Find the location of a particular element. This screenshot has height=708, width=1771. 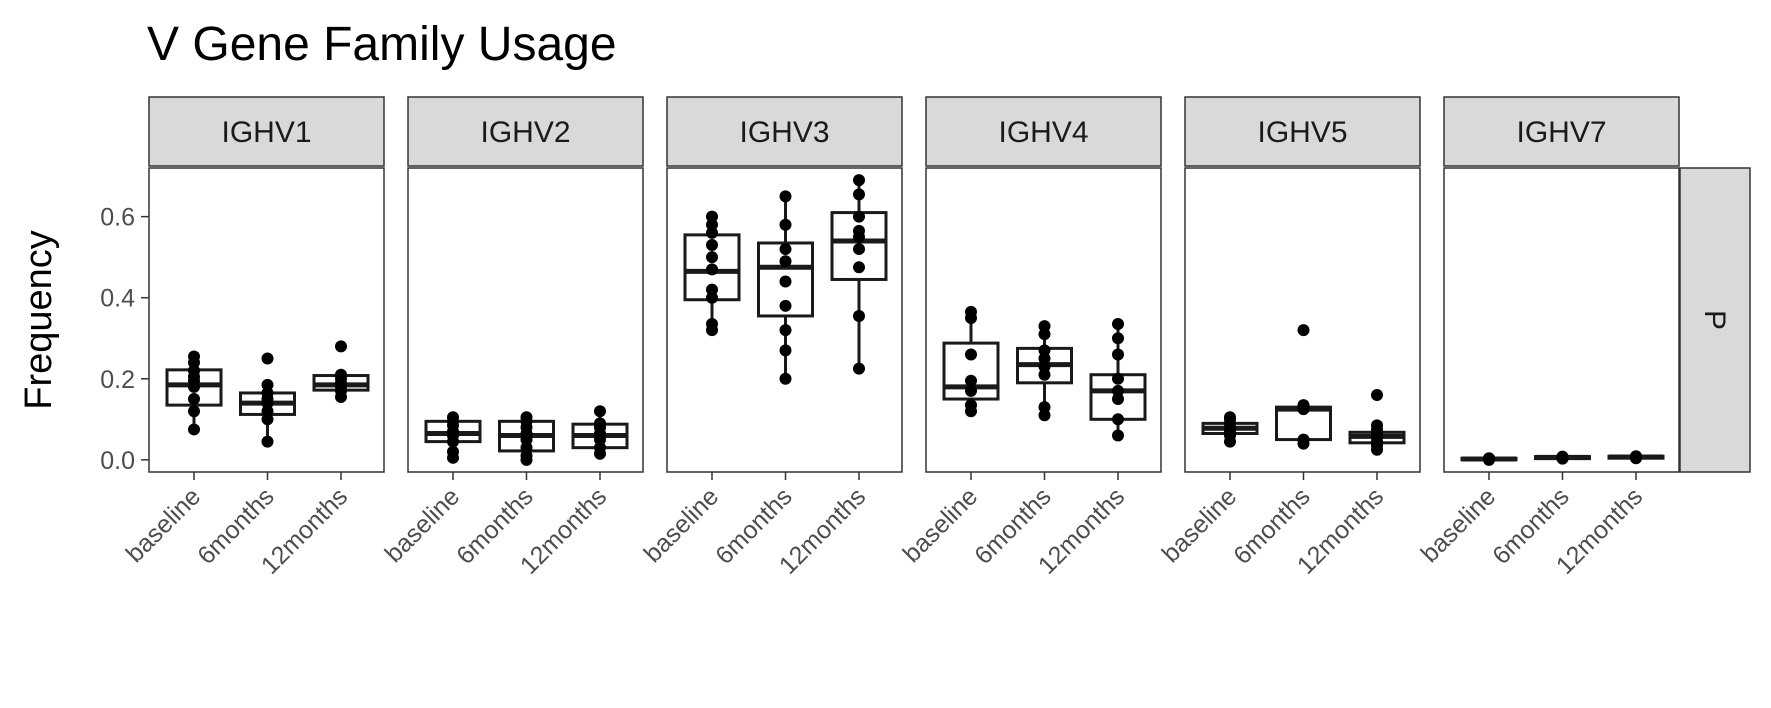

facet-strip-label: IGHV7 is located at coordinates (1561, 132).